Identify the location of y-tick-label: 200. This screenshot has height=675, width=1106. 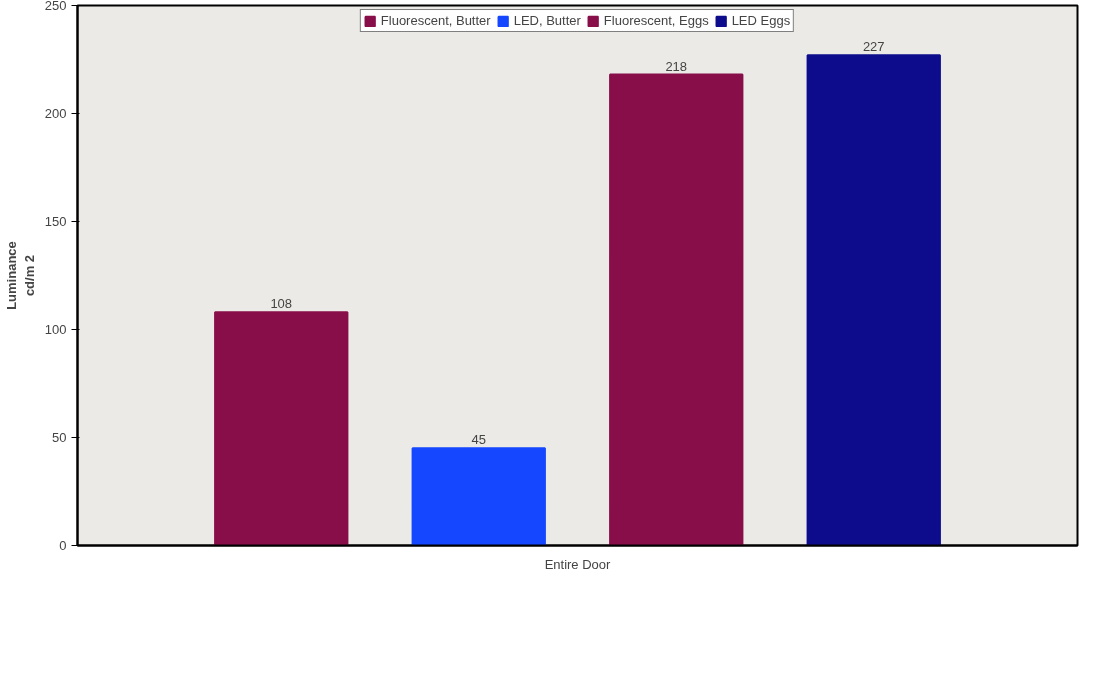
(55, 113).